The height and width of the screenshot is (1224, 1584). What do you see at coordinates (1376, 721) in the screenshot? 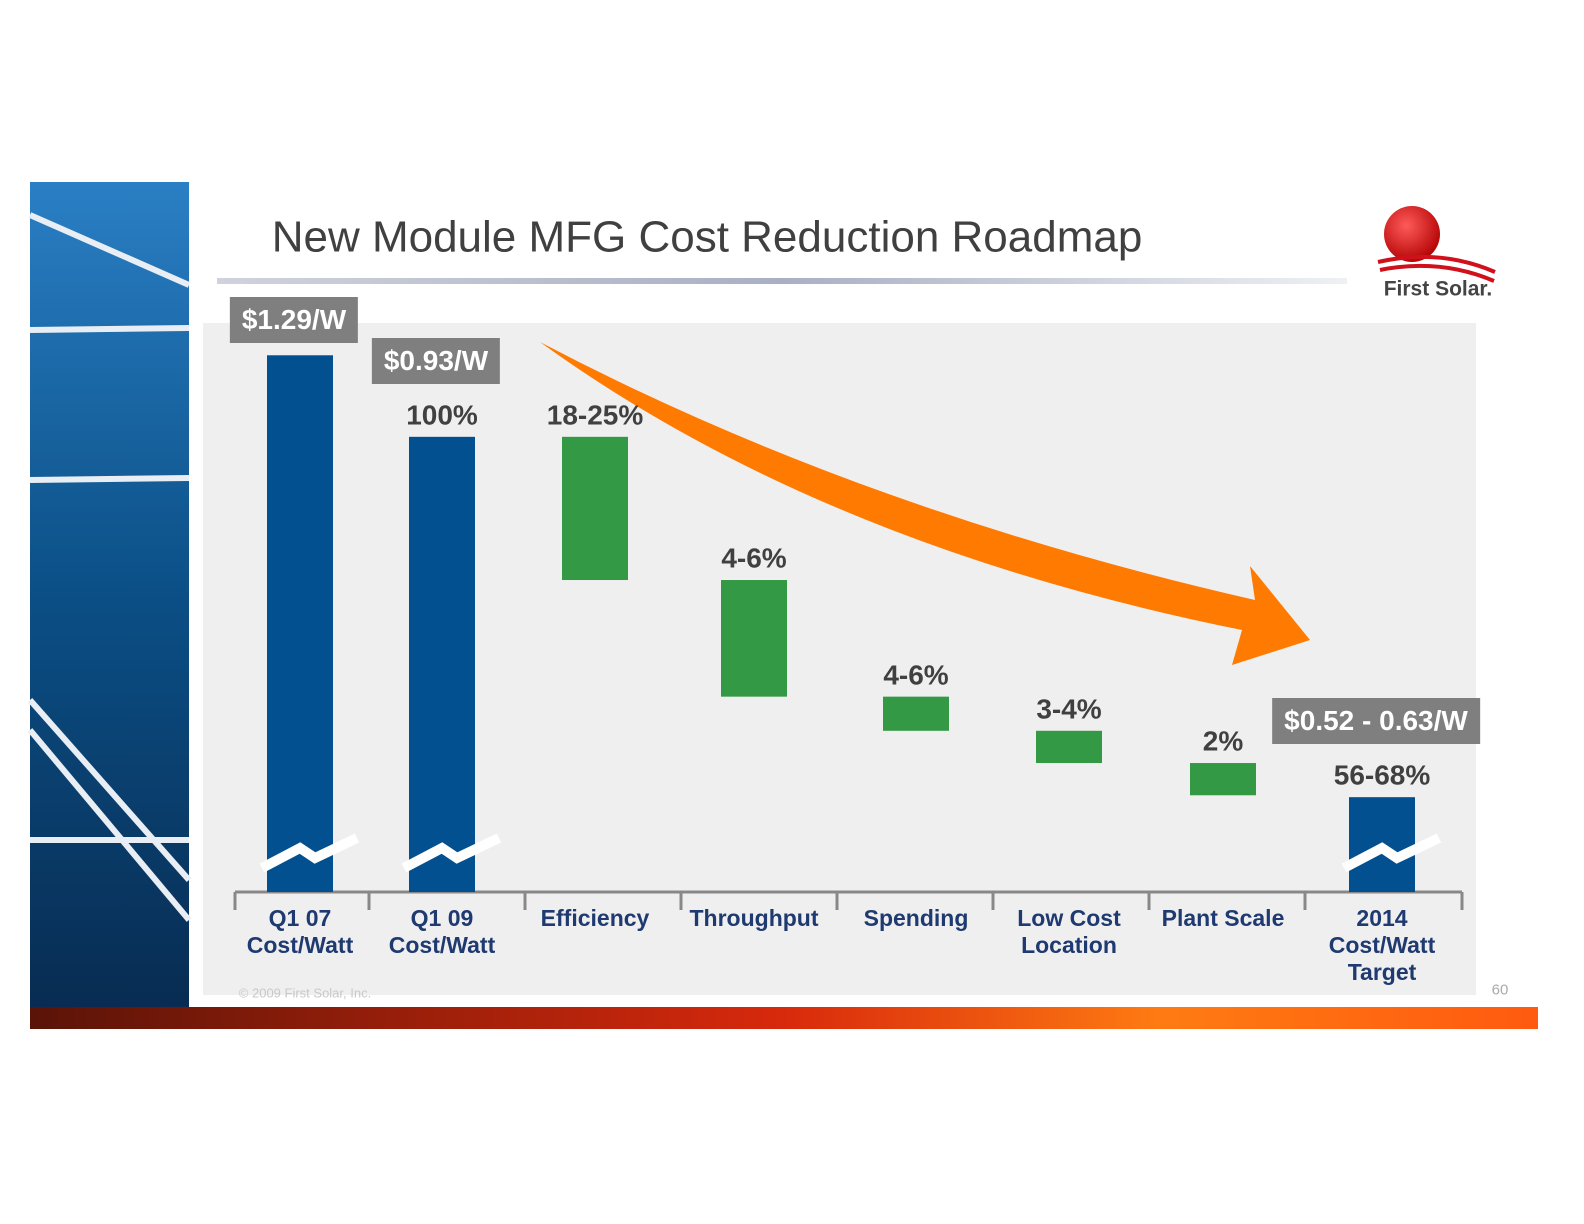
I see `price-label: $0.52 - 0.63/W` at bounding box center [1376, 721].